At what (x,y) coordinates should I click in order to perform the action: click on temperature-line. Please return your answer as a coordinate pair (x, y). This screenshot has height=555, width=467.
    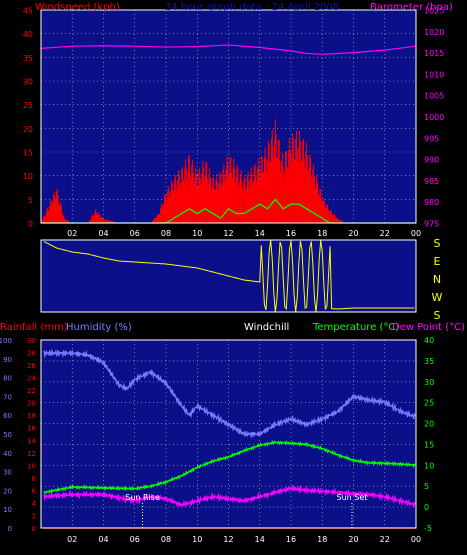
    Looking at the image, I should click on (229, 467).